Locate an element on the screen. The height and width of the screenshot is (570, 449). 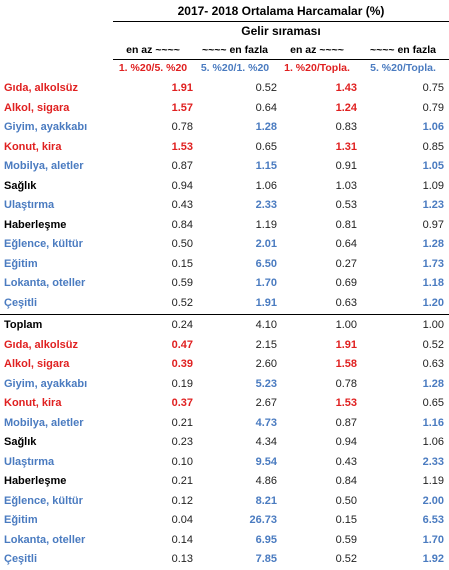
table-row: Sağlık 0.94 1.06 1.03 1.09 is located at coordinates (224, 187).